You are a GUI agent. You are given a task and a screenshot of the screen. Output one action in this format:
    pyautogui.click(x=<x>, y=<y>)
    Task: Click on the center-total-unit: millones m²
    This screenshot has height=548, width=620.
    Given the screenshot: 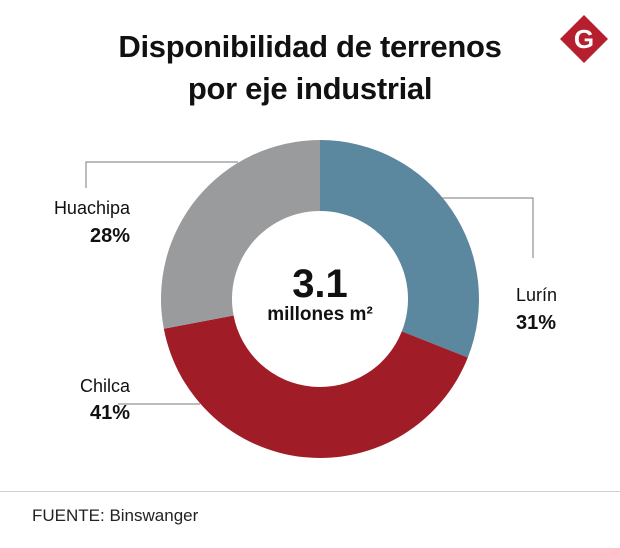 What is the action you would take?
    pyautogui.click(x=320, y=314)
    